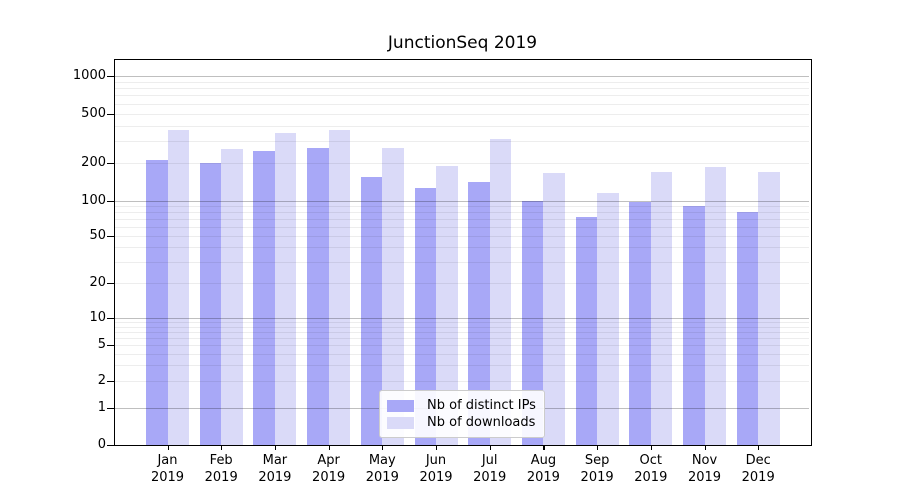 This screenshot has height=500, width=900. I want to click on bar-nb-of-downloads-nov-2019, so click(715, 306).